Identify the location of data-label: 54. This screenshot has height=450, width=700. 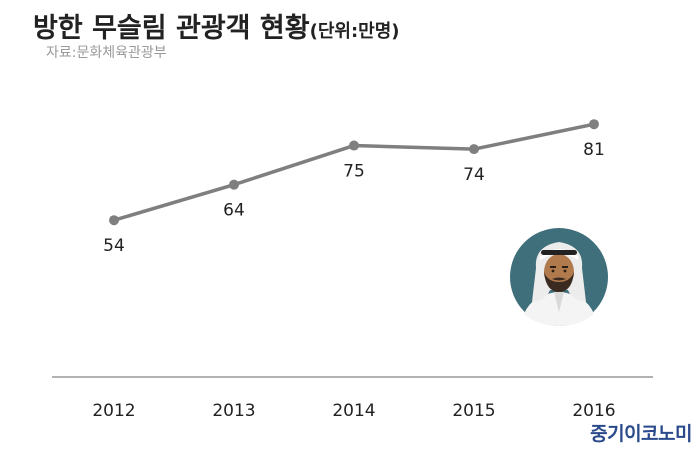
(114, 246).